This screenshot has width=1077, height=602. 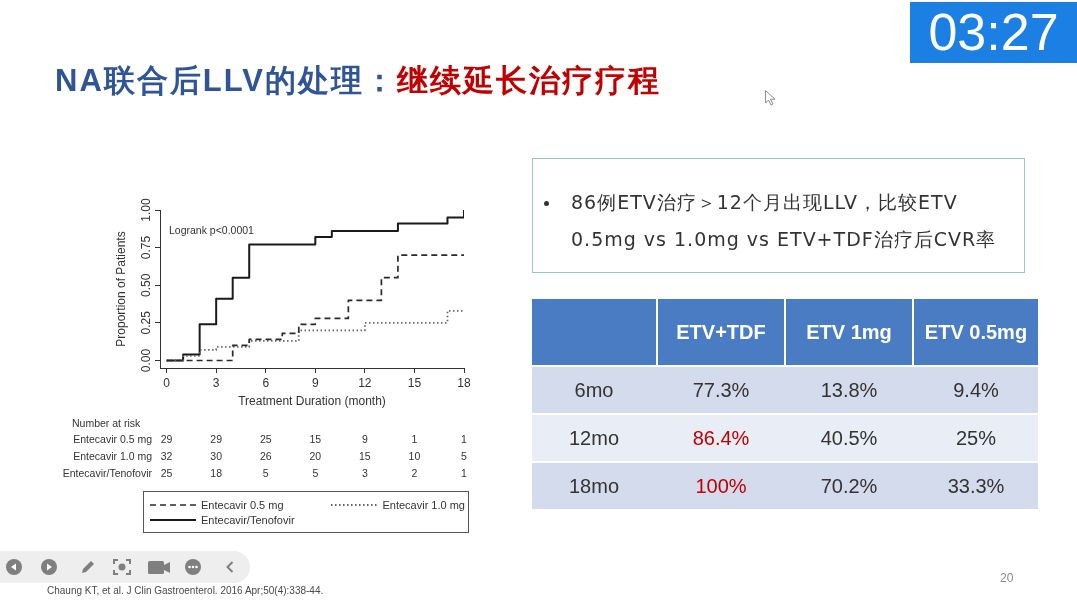 What do you see at coordinates (464, 382) in the screenshot?
I see `x-tick-label: 18` at bounding box center [464, 382].